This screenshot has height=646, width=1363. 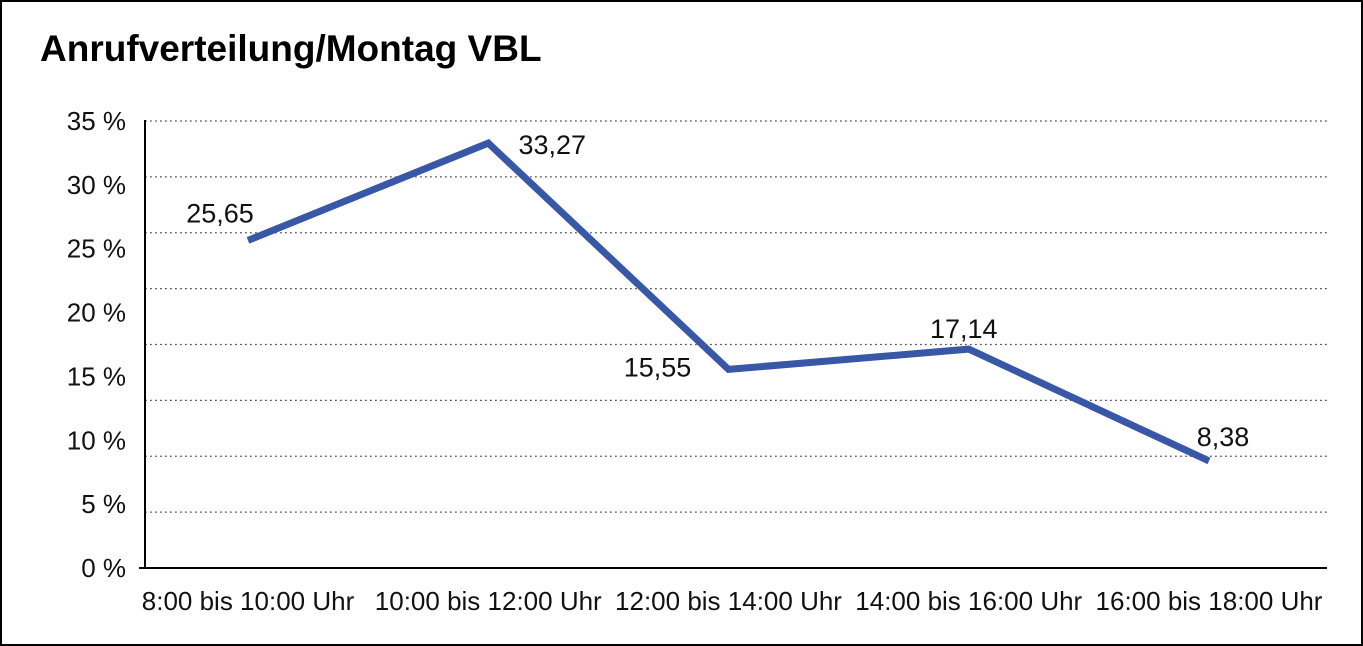 I want to click on x-category-label: 12:00 bis 14:00 Uhr, so click(x=728, y=601).